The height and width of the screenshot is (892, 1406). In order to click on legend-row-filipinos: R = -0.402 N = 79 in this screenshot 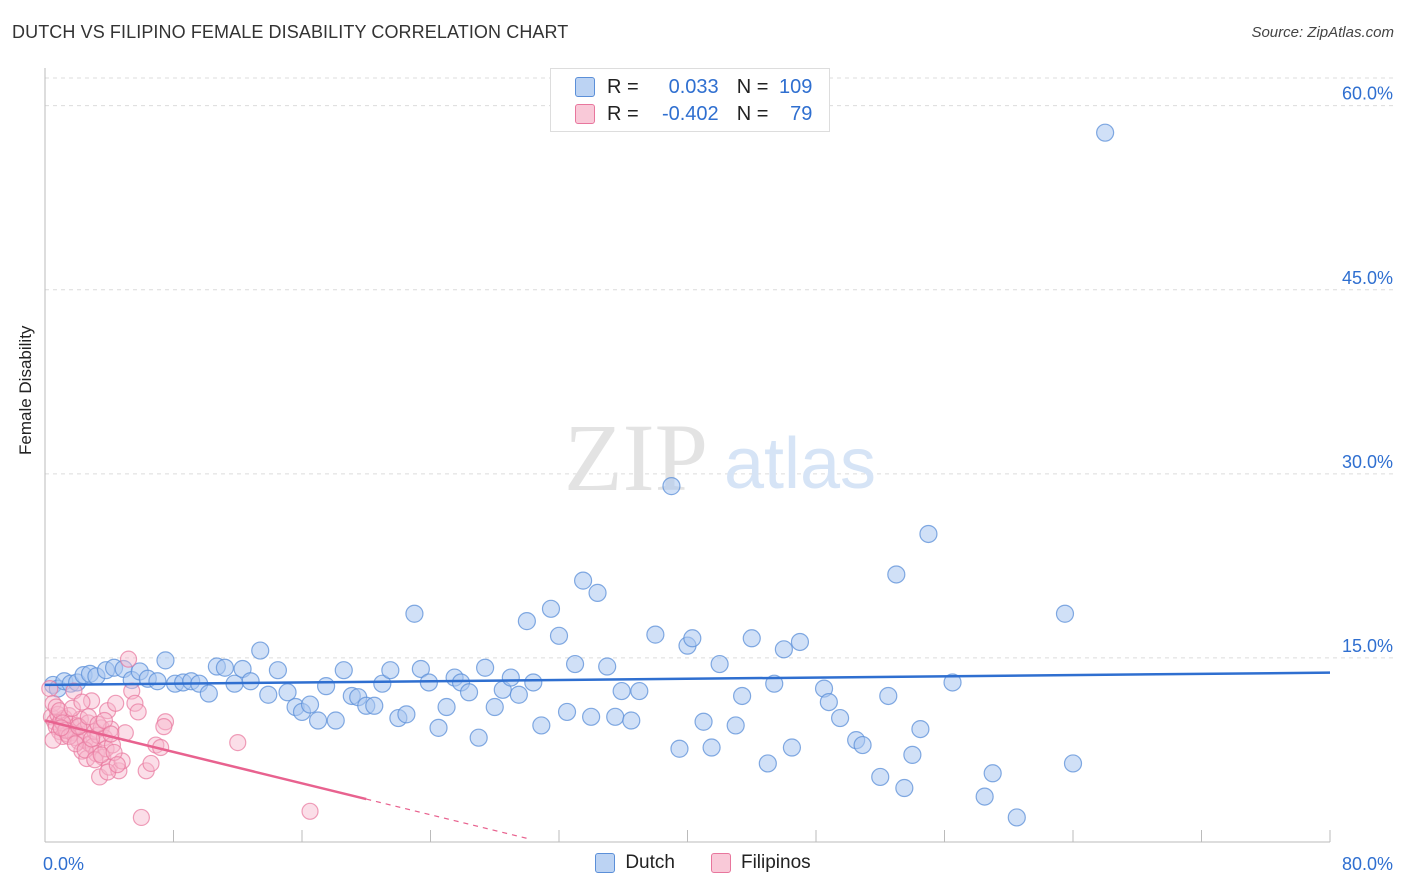, I will do `click(693, 114)`.